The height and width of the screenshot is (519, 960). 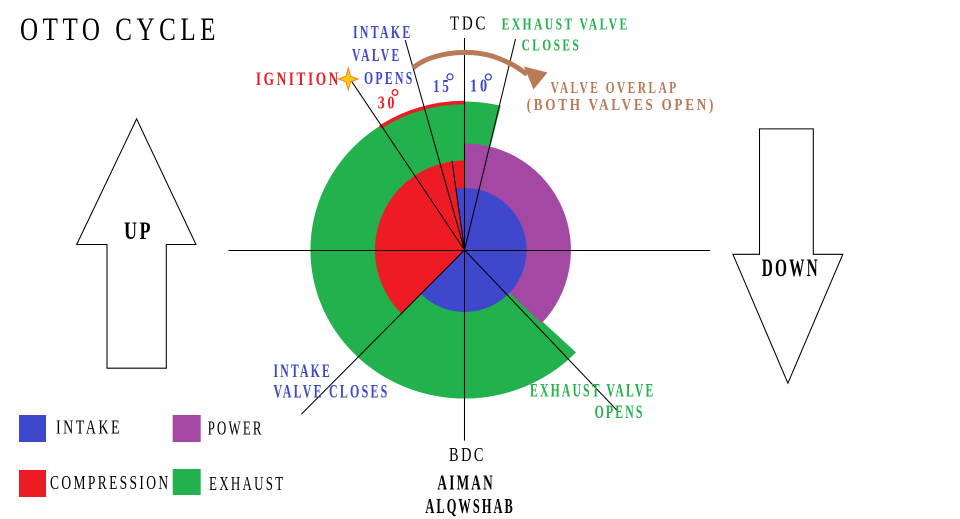 What do you see at coordinates (469, 24) in the screenshot?
I see `svg-text: TDC` at bounding box center [469, 24].